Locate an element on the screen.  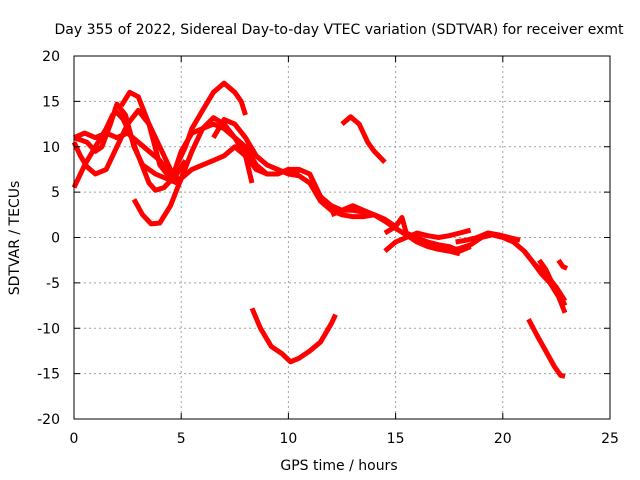
y-tick-label: 0 is located at coordinates (55, 239).